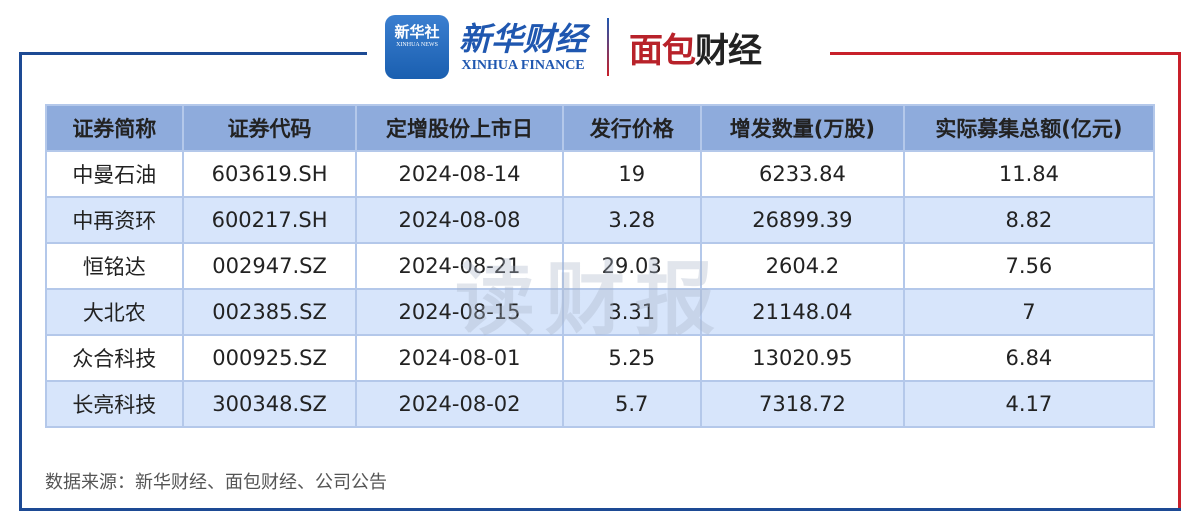  I want to click on frame-bottom, so click(600, 509).